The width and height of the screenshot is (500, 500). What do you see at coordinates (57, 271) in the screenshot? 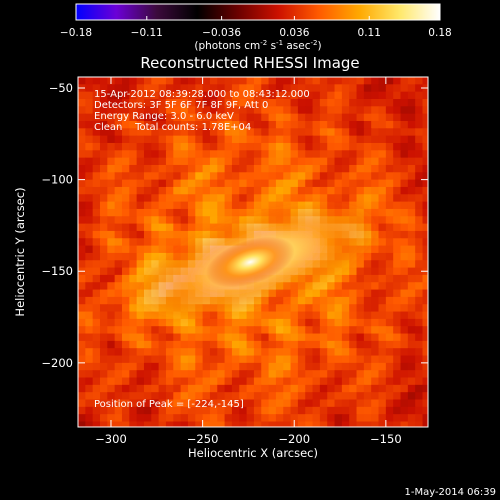
I see `y-tick-label: −150` at bounding box center [57, 271].